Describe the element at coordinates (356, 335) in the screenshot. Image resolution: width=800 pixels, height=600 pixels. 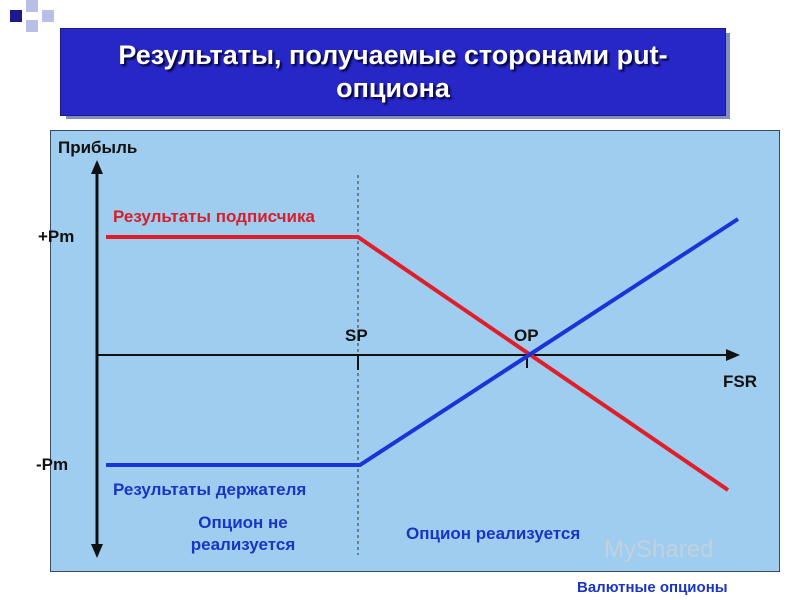
I see `sp-marker-label: SP` at that location.